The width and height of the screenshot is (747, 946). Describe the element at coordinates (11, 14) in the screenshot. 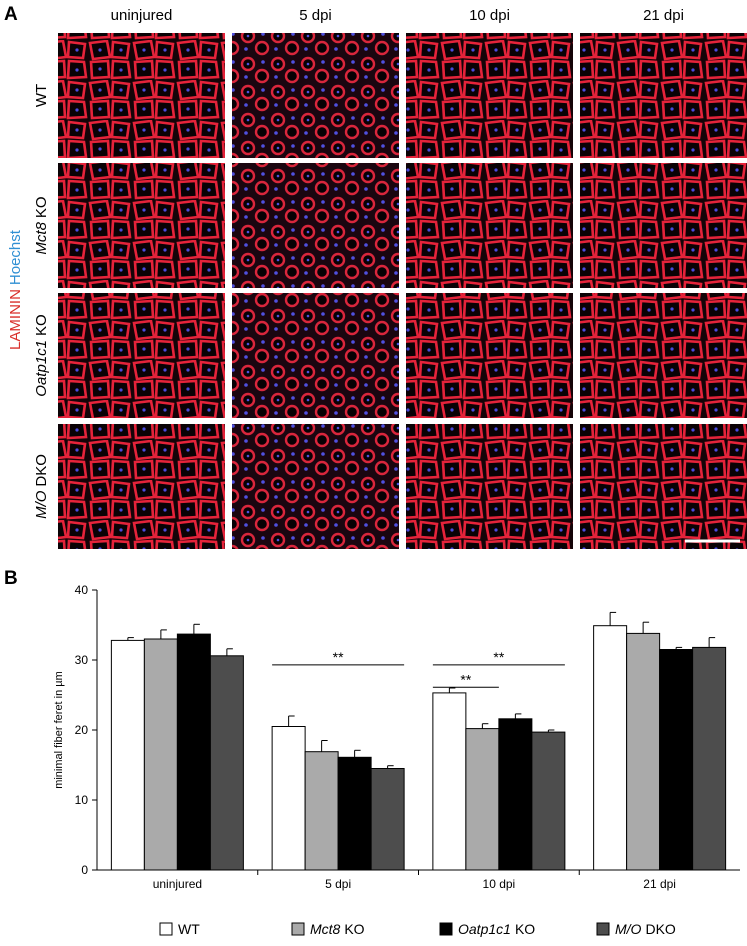

I see `panel-label: A` at that location.